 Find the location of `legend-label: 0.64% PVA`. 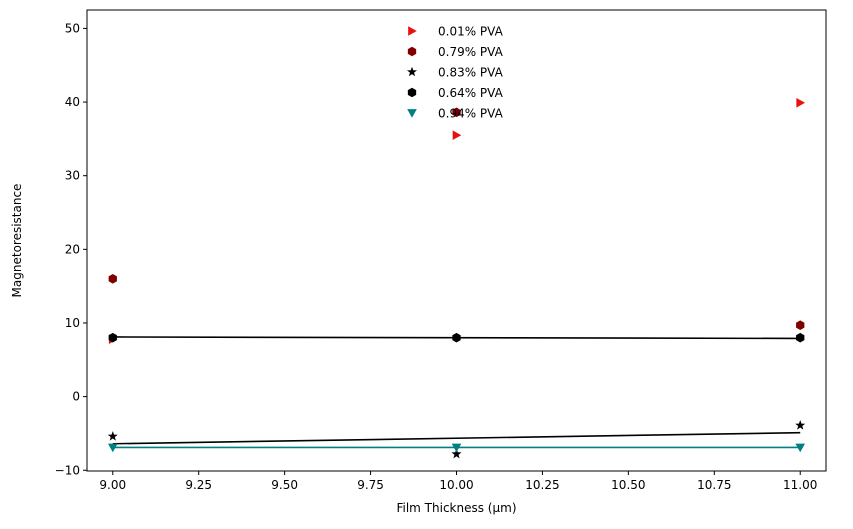

legend-label: 0.64% PVA is located at coordinates (471, 93).